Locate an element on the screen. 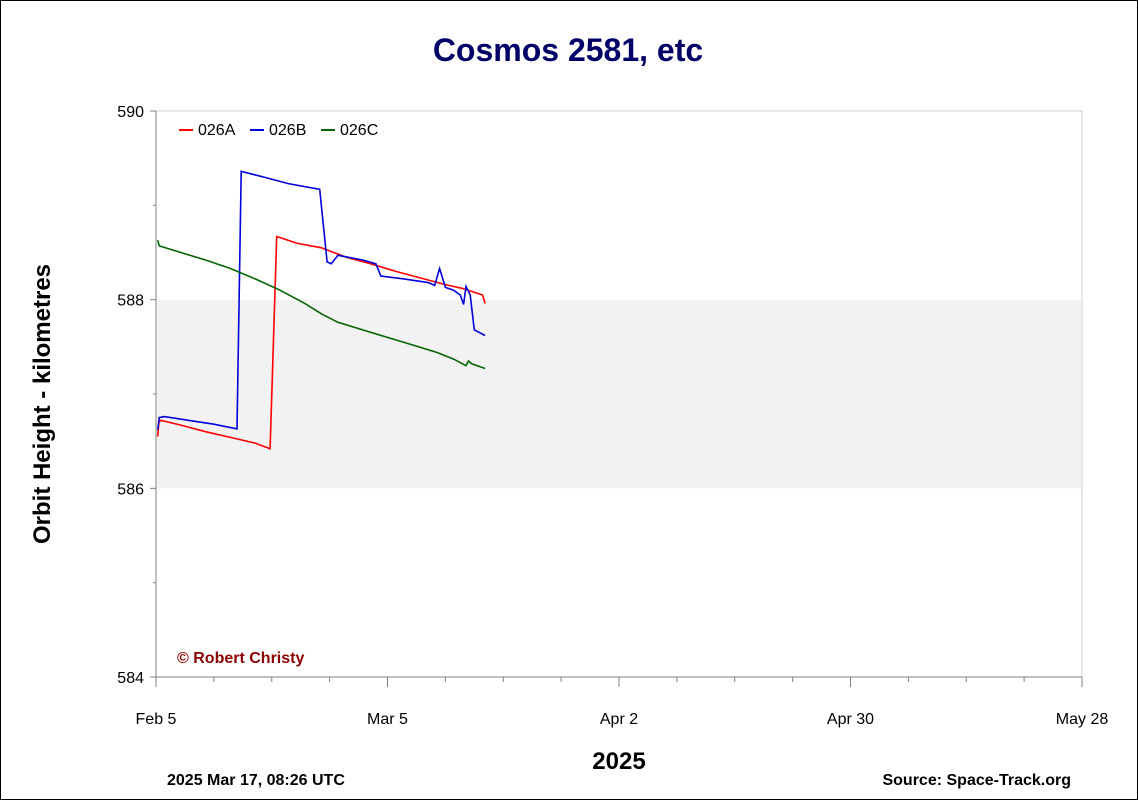 The image size is (1138, 804). timestamp-note: 2025 Mar 17, 08:26 UTC is located at coordinates (256, 780).